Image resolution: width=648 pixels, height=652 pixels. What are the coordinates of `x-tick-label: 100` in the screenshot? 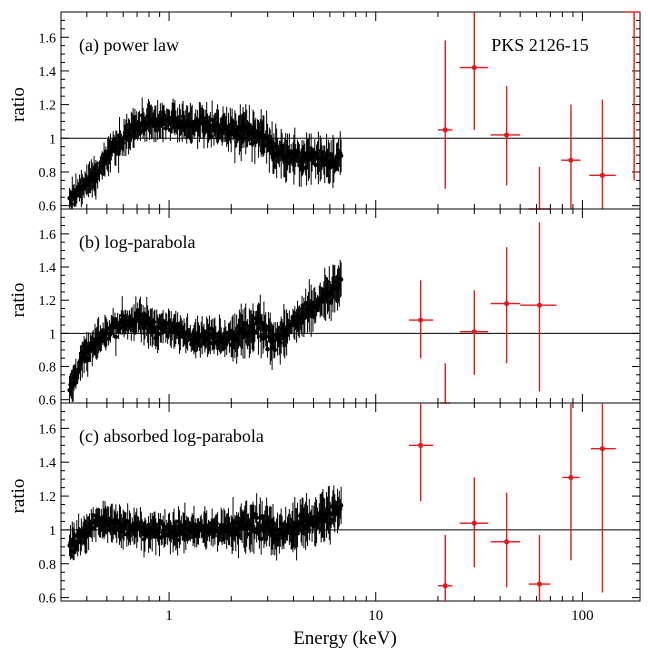 It's located at (582, 616).